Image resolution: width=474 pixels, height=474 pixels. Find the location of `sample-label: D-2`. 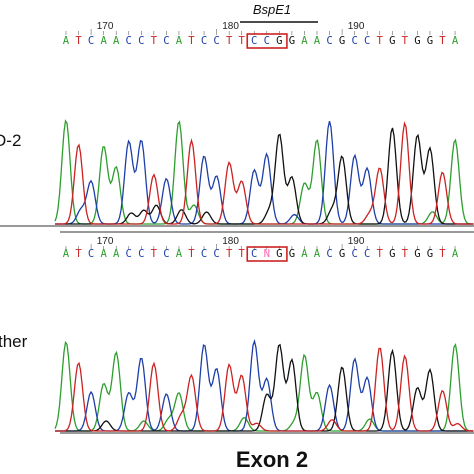

sample-label: D-2 is located at coordinates (10, 140).